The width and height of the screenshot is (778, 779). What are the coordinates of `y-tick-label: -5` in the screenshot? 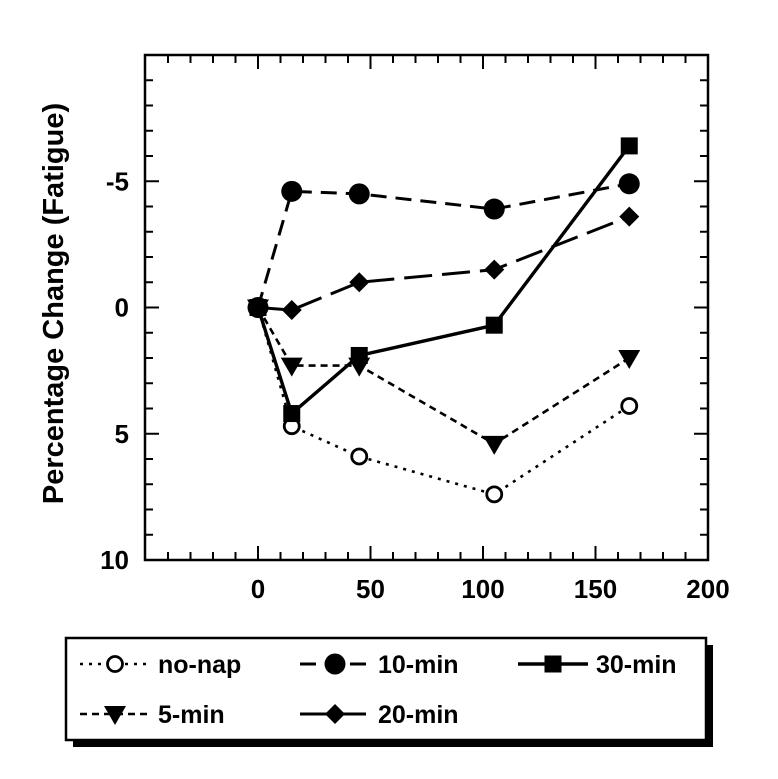 It's located at (117, 181).